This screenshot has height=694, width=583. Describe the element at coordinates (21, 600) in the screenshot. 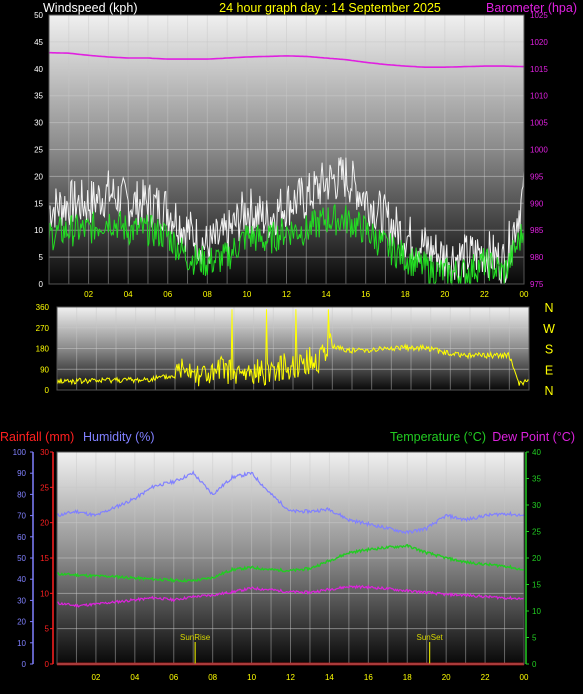

I see `humidity-tick-label: 30` at that location.